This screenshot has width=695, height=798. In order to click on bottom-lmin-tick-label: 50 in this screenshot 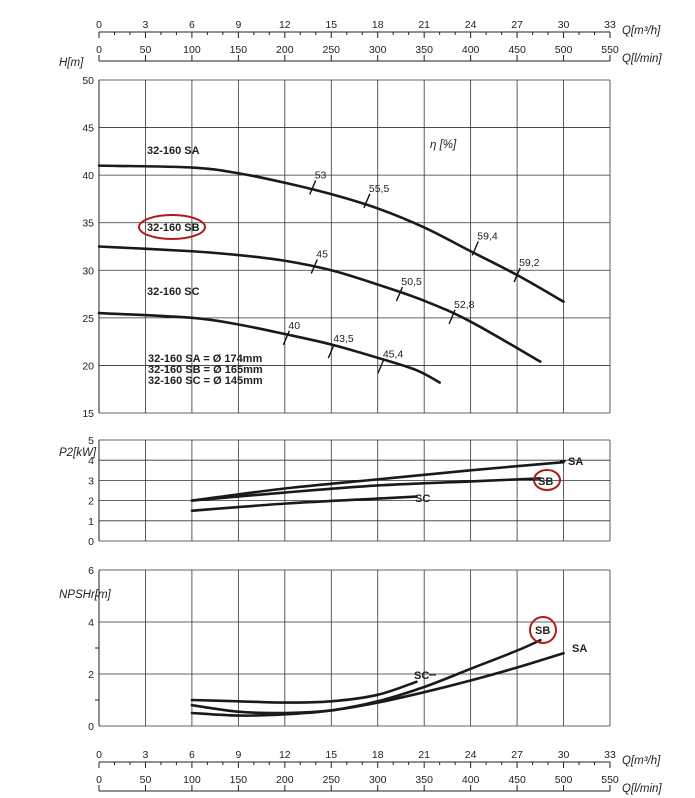, I will do `click(146, 780)`.